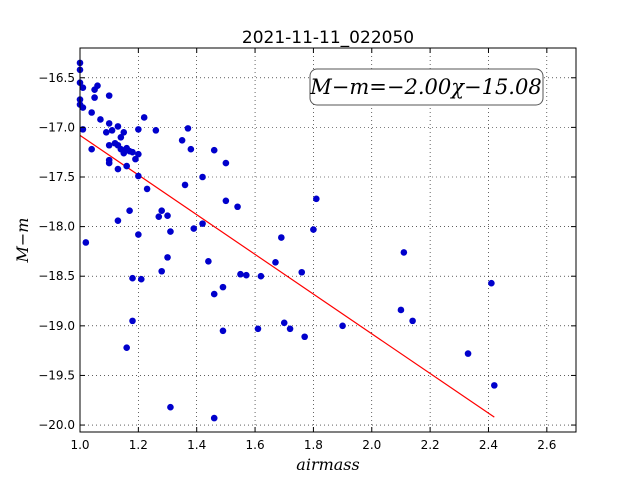 The height and width of the screenshot is (480, 640). I want to click on fit-equation-frame, so click(426, 87).